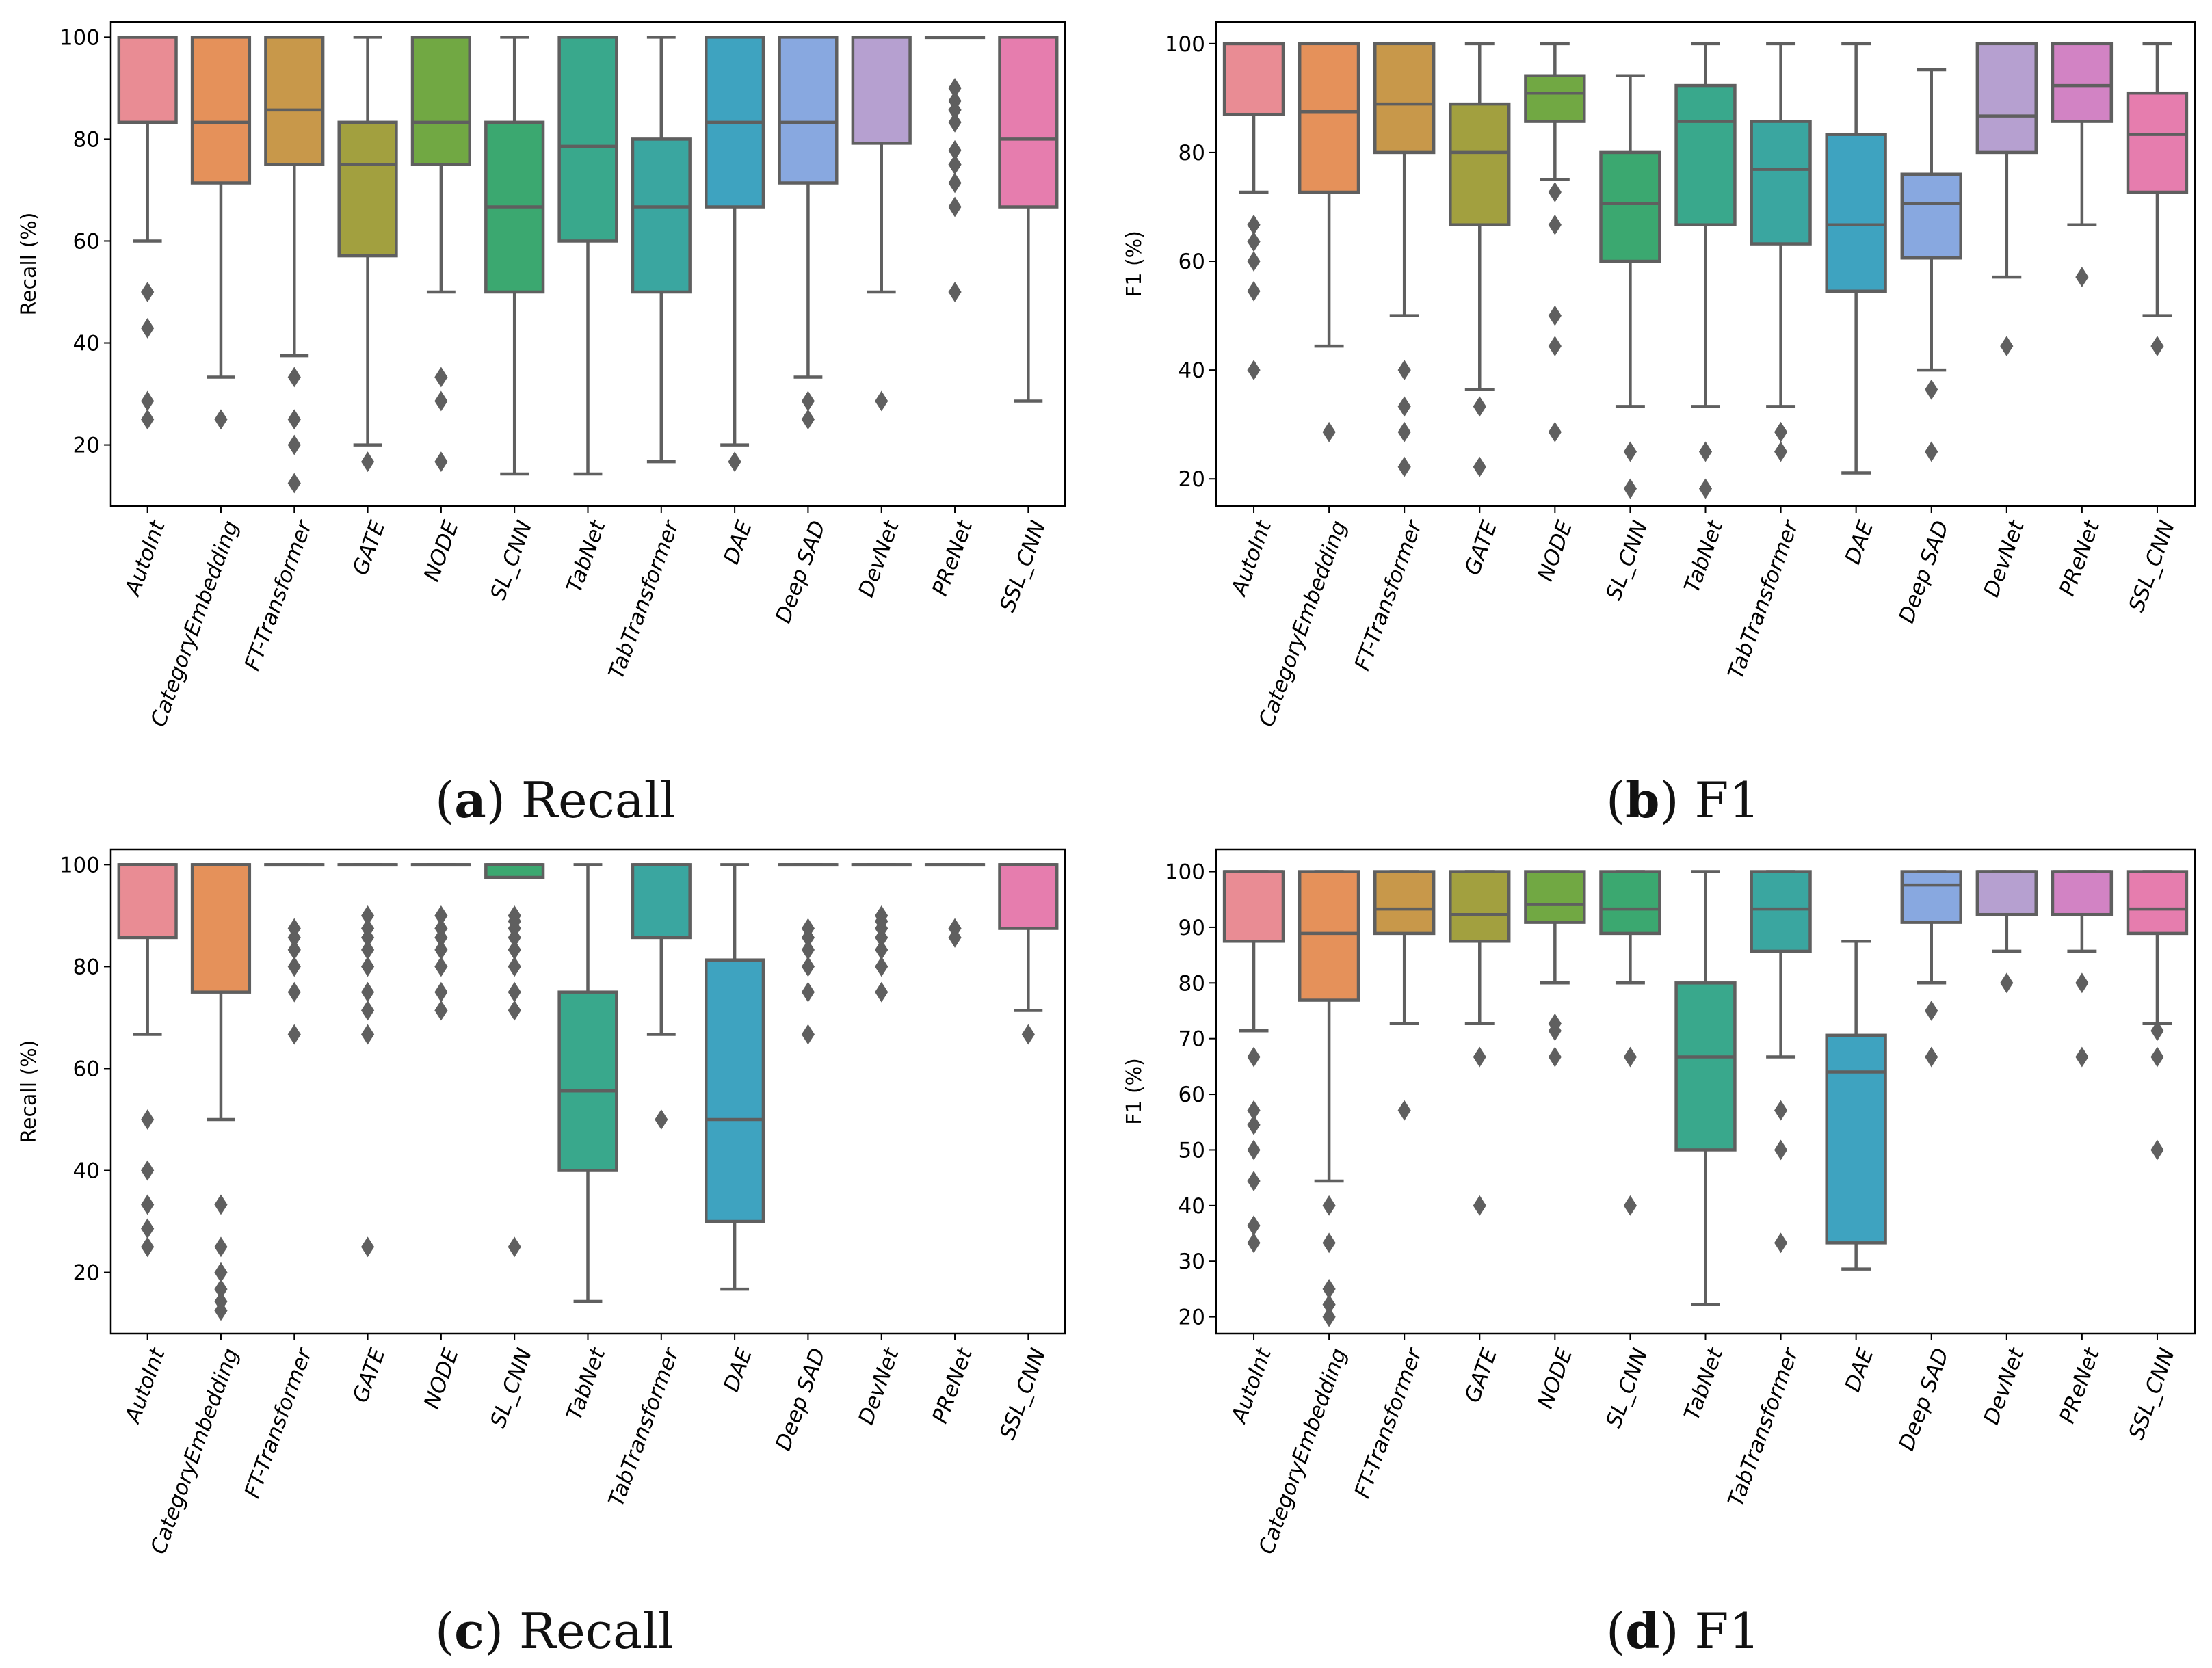 This screenshot has width=2212, height=1668. Describe the element at coordinates (145, 1385) in the screenshot. I see `panel-c-autoint-xtick-label: AutoInt` at that location.